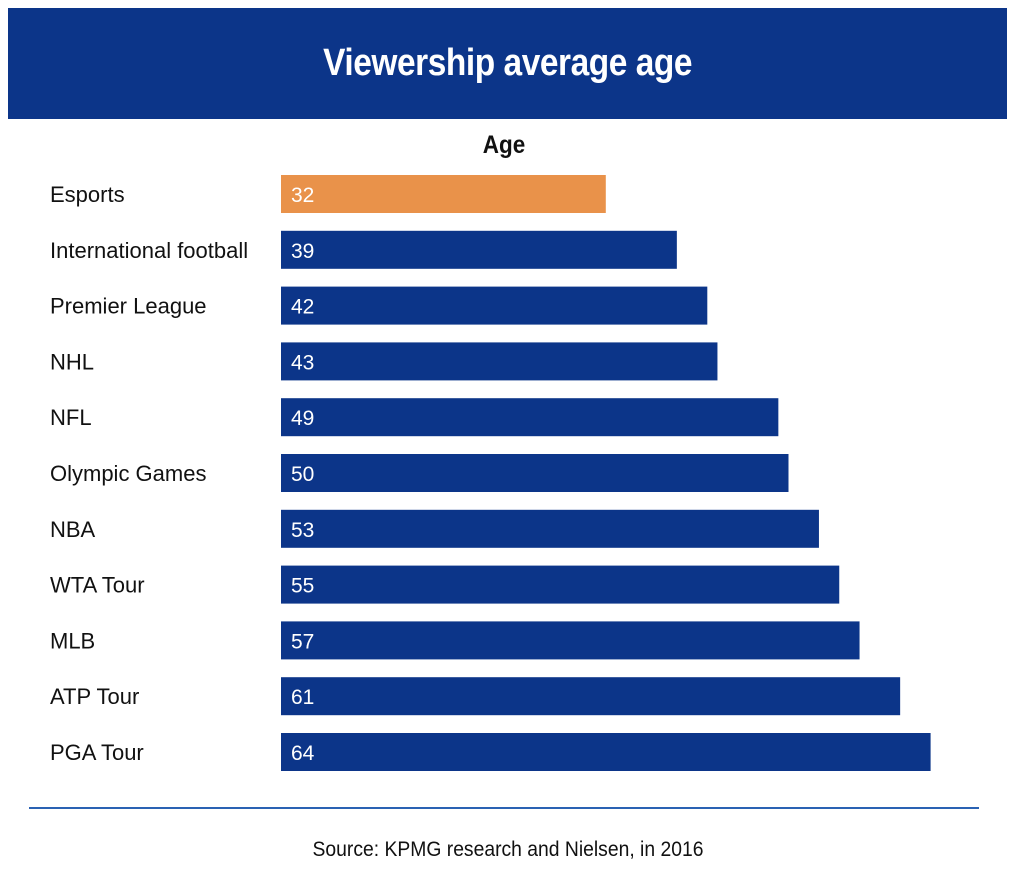 The image size is (1016, 874). What do you see at coordinates (72, 361) in the screenshot?
I see `category-label: NHL` at bounding box center [72, 361].